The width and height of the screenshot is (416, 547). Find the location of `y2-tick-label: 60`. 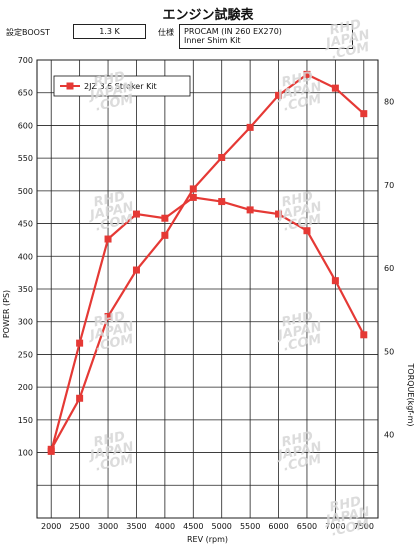

y2-tick-label: 60 is located at coordinates (389, 268).